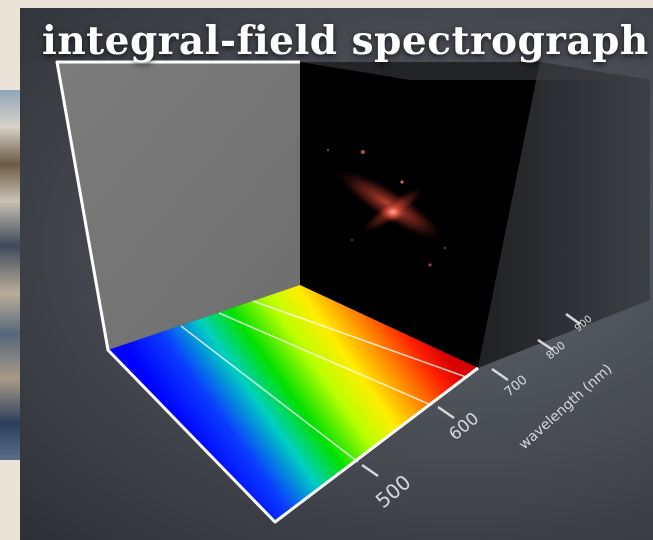 The height and width of the screenshot is (540, 653). What do you see at coordinates (564, 215) in the screenshot?
I see `cube-side-face` at bounding box center [564, 215].